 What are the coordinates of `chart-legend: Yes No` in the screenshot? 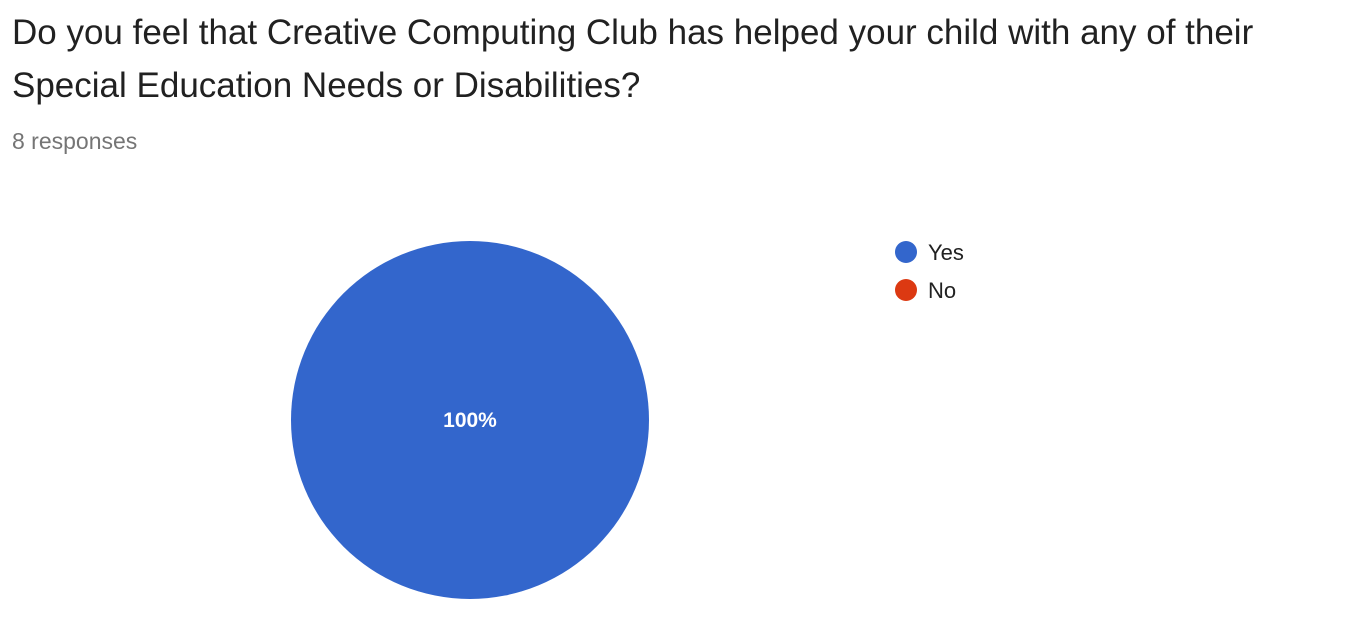 It's located at (929, 271).